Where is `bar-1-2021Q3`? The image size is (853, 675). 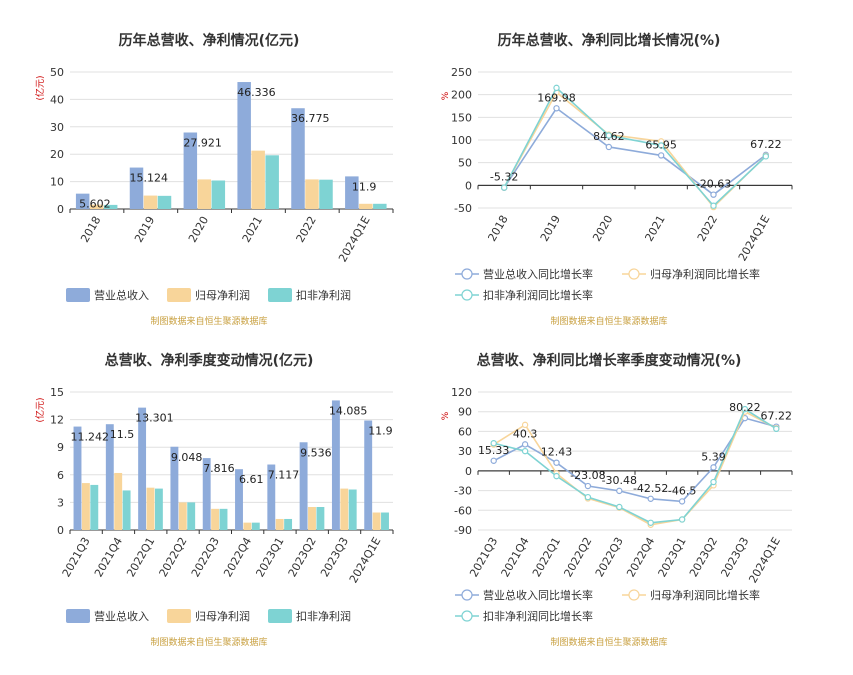
bar-1-2021Q3 is located at coordinates (77, 478).